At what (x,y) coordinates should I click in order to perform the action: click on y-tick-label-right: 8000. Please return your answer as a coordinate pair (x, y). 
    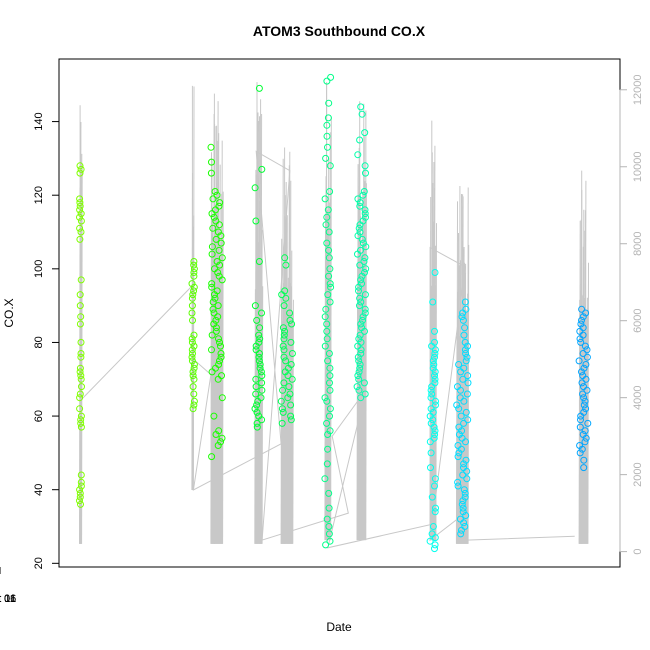
    Looking at the image, I should click on (638, 243).